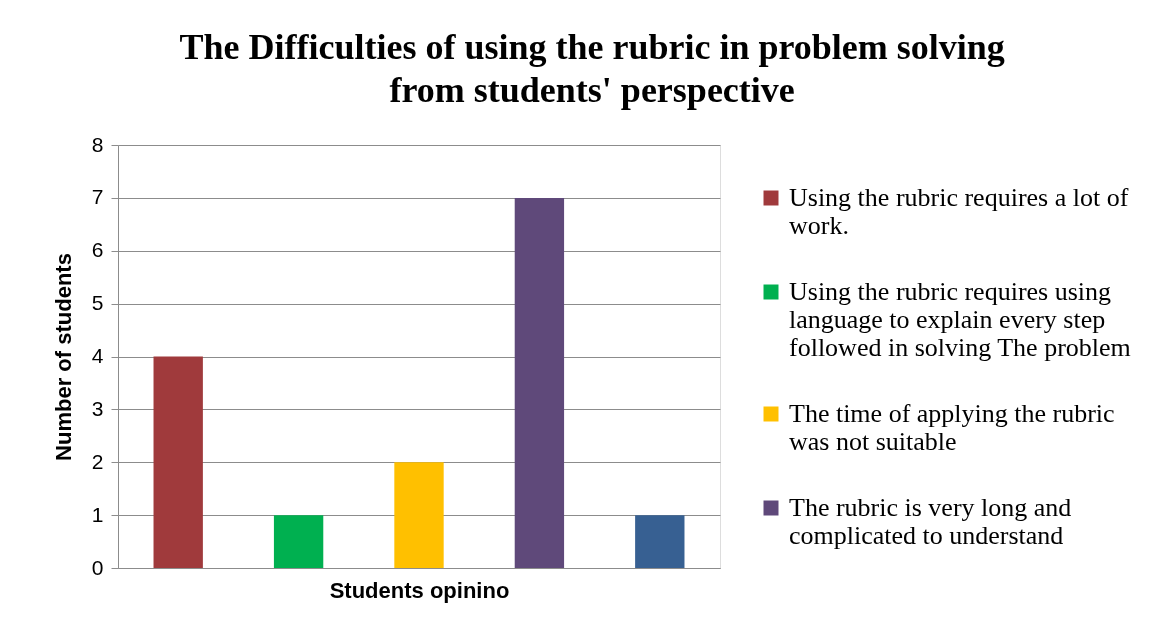 The height and width of the screenshot is (644, 1156). Describe the element at coordinates (97, 355) in the screenshot. I see `y-tick-label: 4` at that location.